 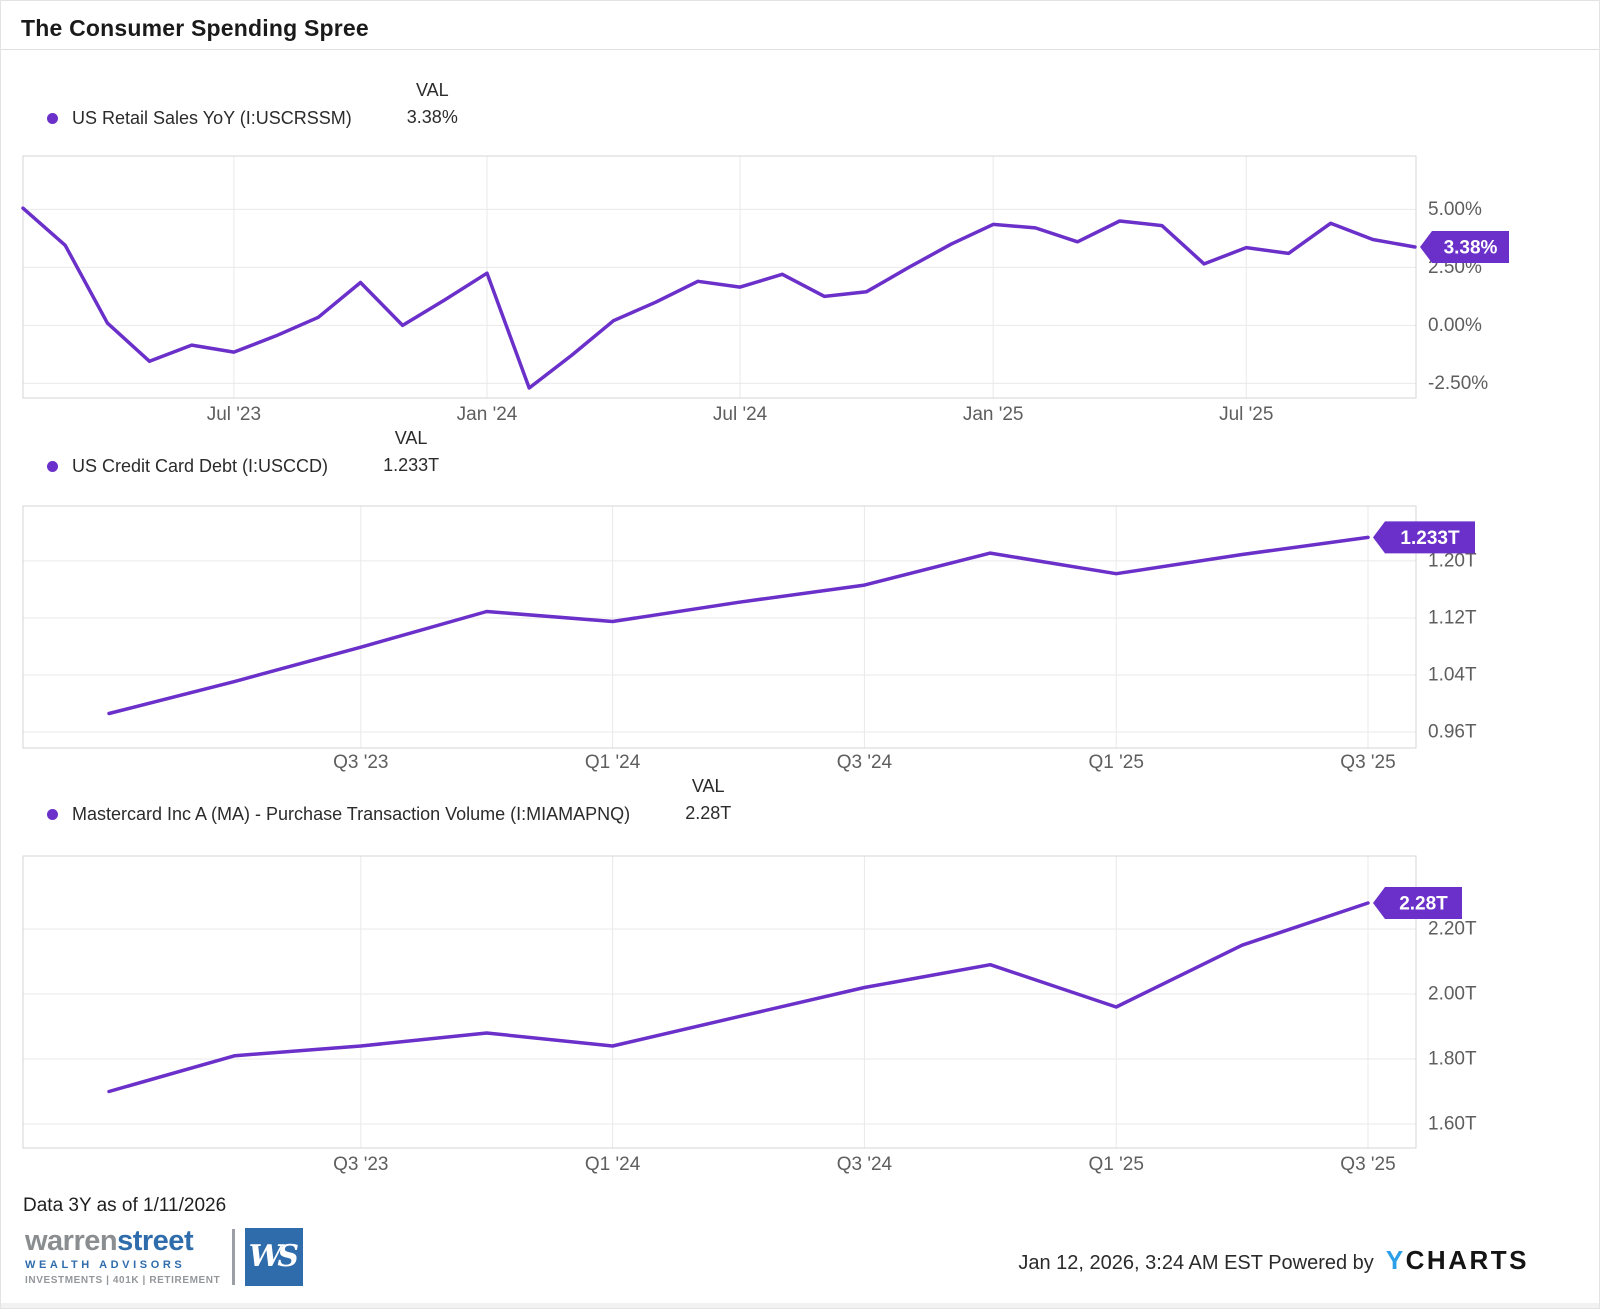 What do you see at coordinates (155, 1241) in the screenshot?
I see `brand-street: street` at bounding box center [155, 1241].